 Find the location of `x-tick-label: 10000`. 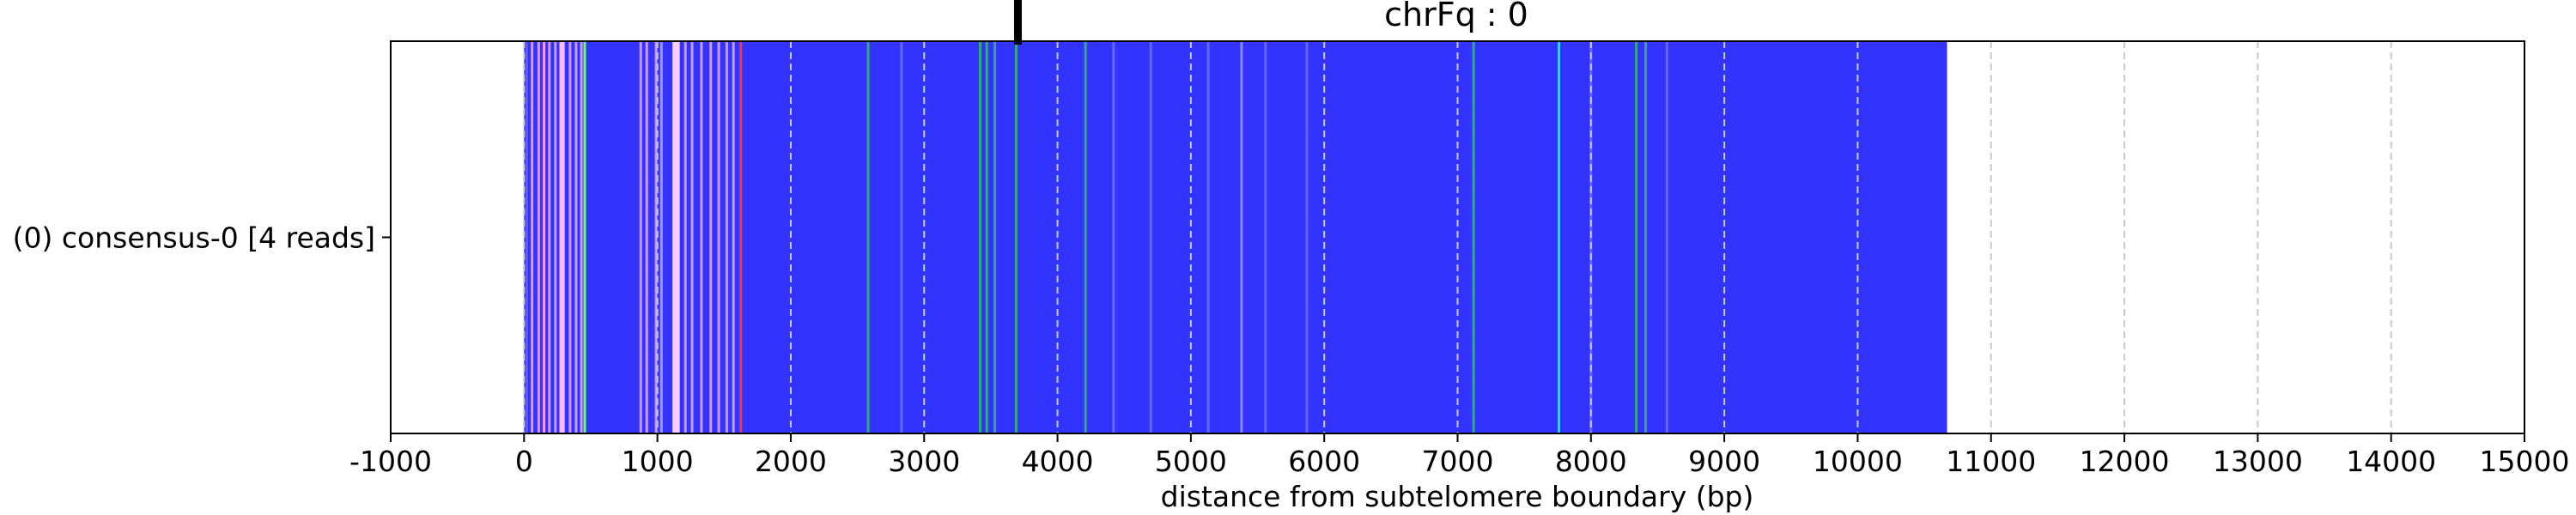

x-tick-label: 10000 is located at coordinates (1858, 461).